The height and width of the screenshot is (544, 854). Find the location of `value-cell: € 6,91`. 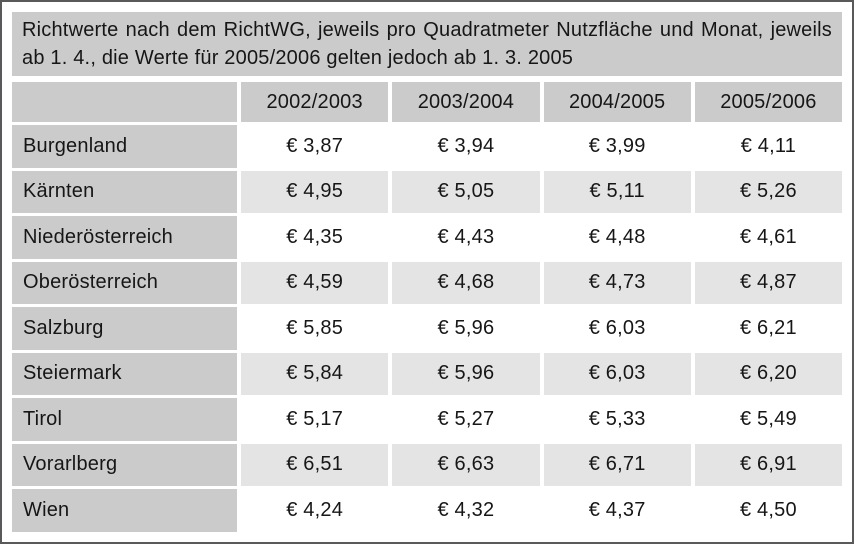

value-cell: € 6,91 is located at coordinates (768, 464).